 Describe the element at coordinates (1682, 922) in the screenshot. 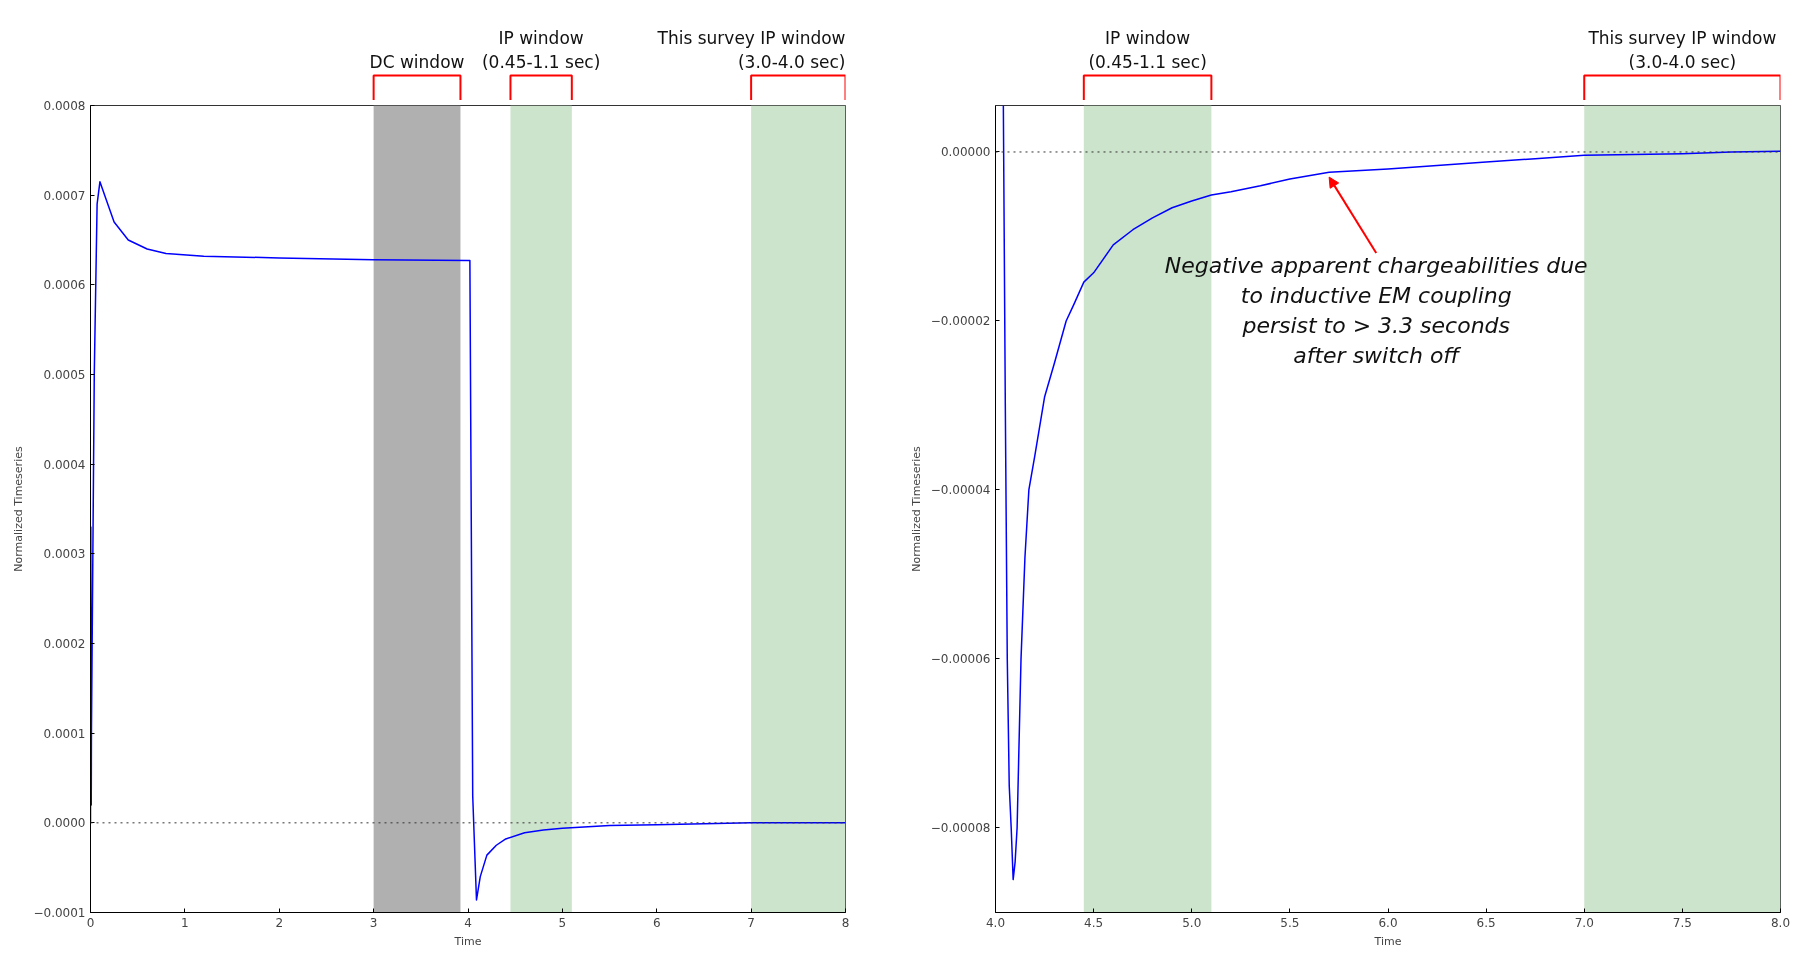

I see `x-tick-label: 7.5` at that location.